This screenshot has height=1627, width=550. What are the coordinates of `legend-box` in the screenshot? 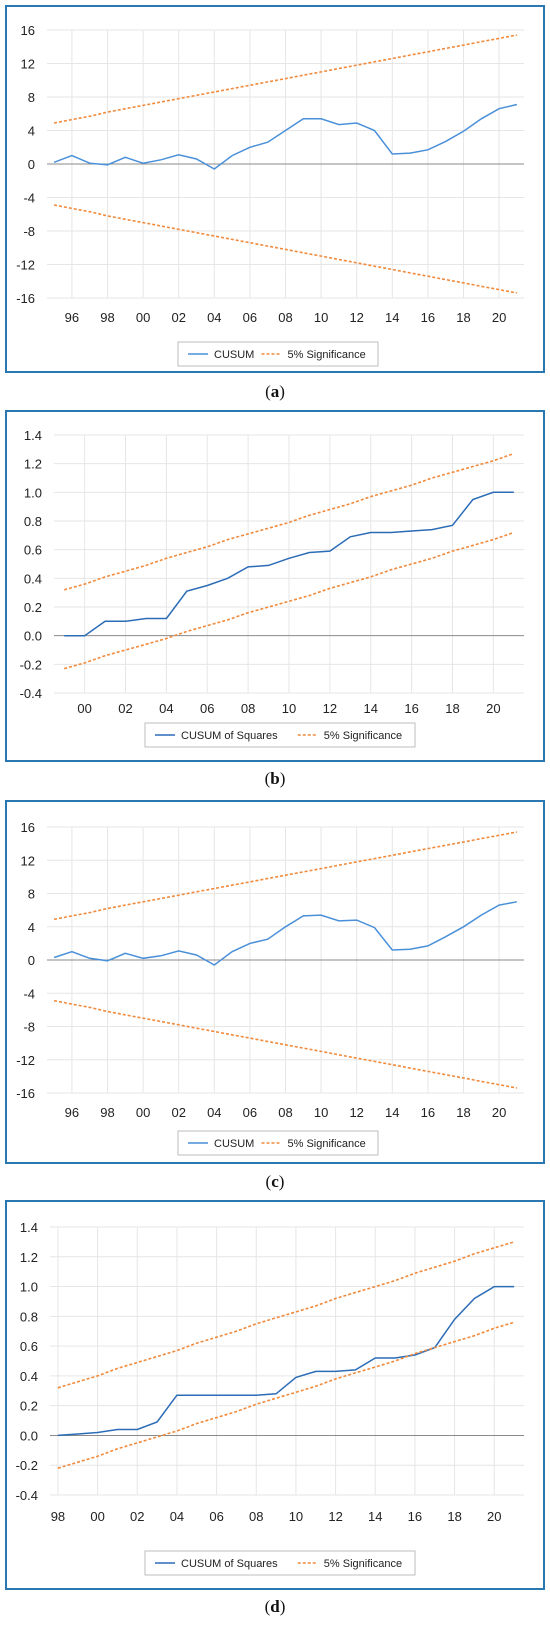 It's located at (280, 1563).